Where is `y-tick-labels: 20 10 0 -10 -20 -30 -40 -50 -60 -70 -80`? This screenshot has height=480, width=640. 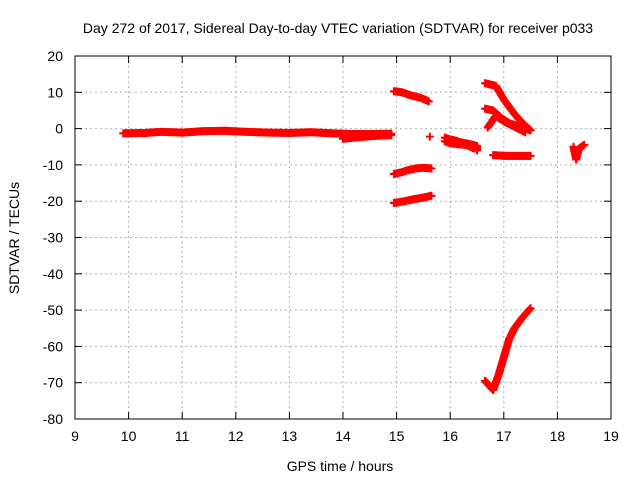
y-tick-labels: 20 10 0 -10 -20 -30 -40 -50 -60 -70 -80 is located at coordinates (53, 237).